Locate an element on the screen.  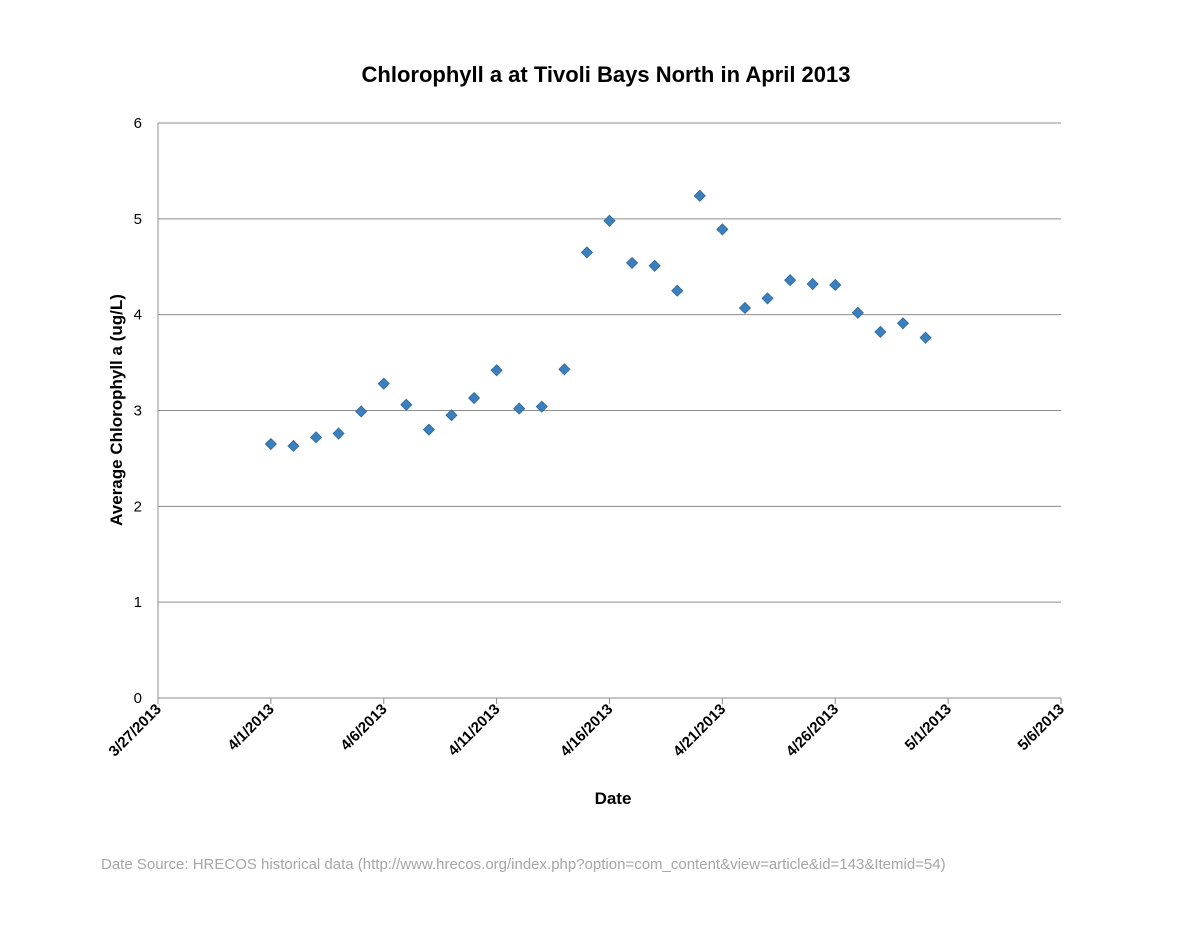
x-tick-label: 5/6/2013 is located at coordinates (1041, 727).